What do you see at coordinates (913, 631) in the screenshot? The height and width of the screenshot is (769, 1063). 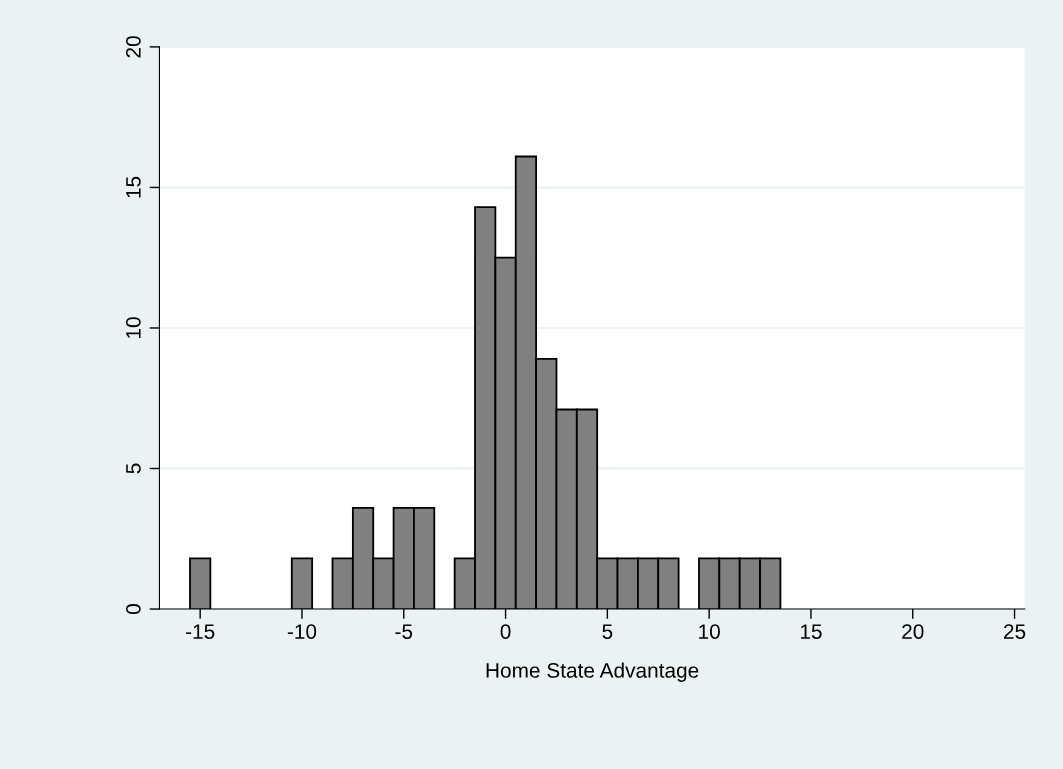 I see `x-tick-label: 20` at bounding box center [913, 631].